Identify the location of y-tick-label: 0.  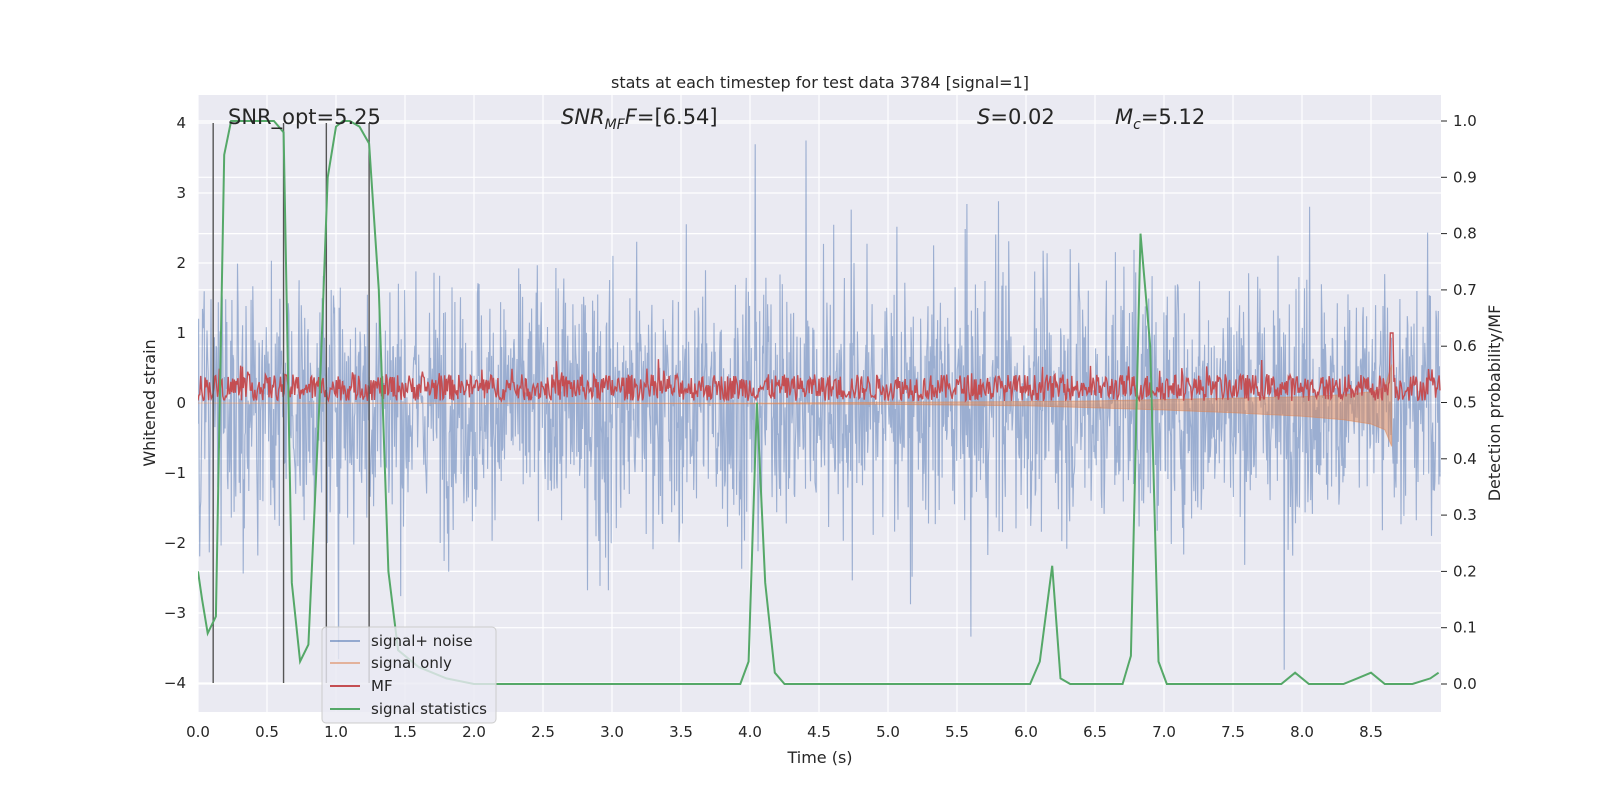
(181, 403).